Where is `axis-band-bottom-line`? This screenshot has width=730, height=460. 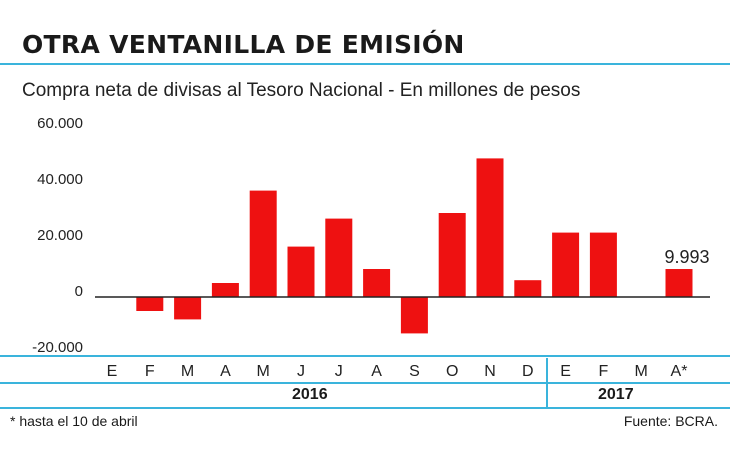 axis-band-bottom-line is located at coordinates (365, 408).